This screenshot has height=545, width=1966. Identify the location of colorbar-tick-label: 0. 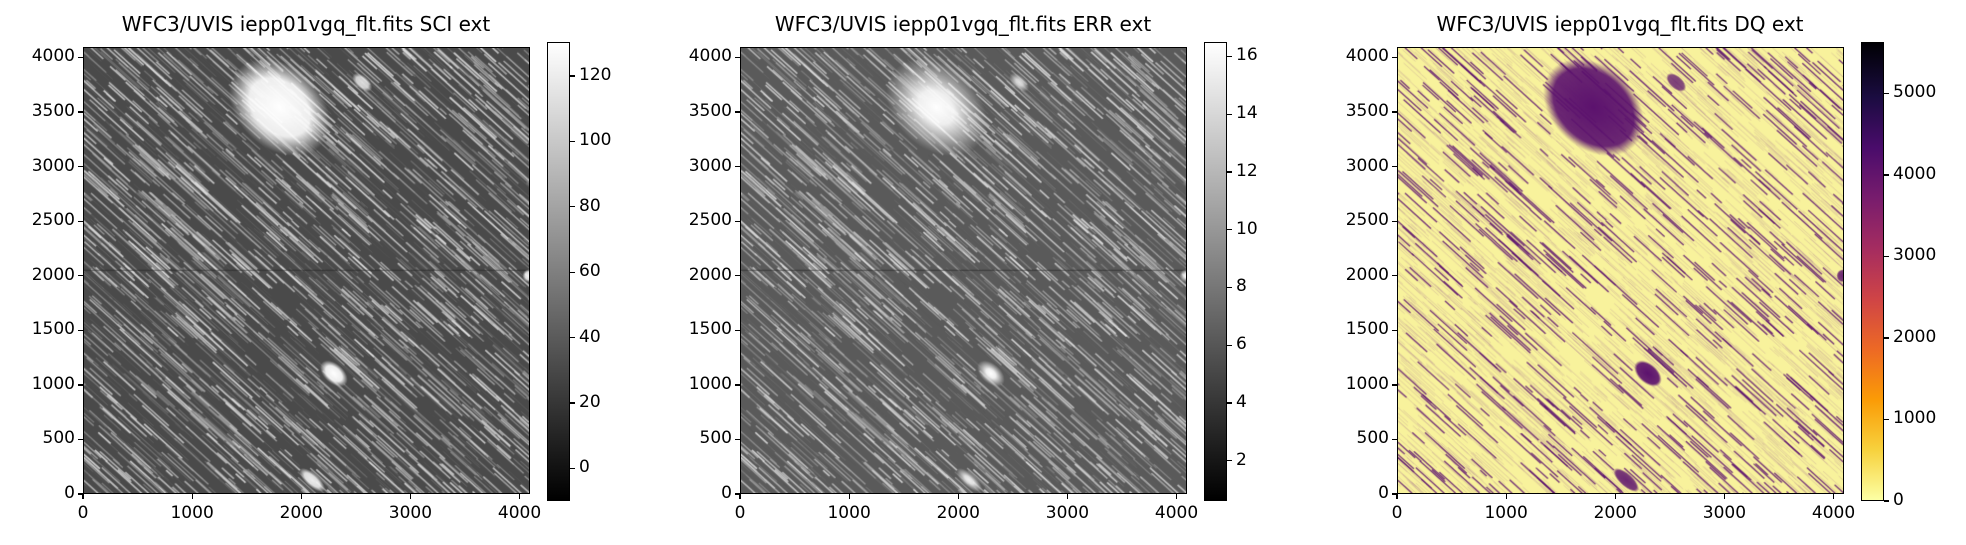
(1898, 500).